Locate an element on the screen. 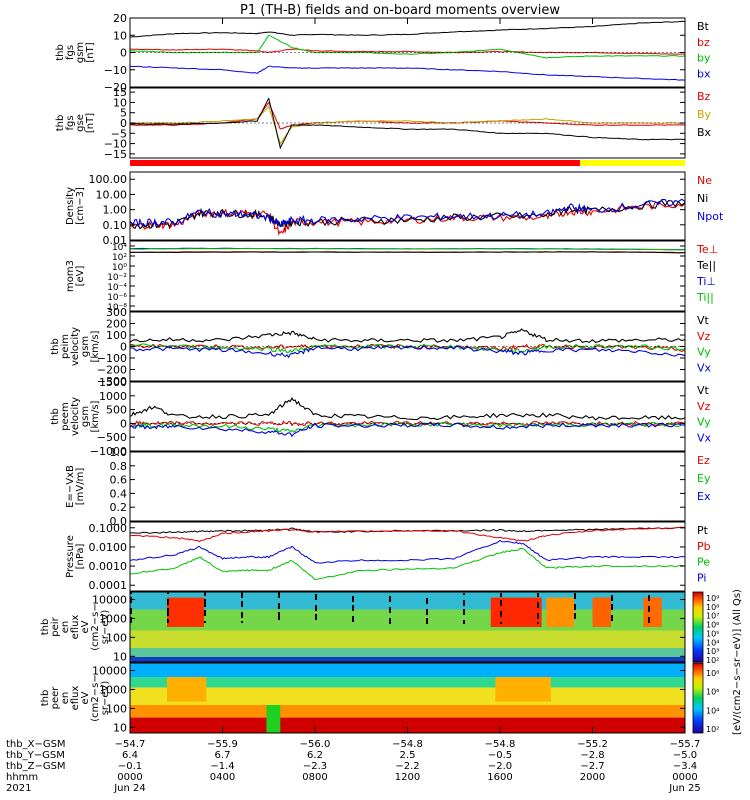  y-axis-label: (cm2−s− is located at coordinates (95, 626).